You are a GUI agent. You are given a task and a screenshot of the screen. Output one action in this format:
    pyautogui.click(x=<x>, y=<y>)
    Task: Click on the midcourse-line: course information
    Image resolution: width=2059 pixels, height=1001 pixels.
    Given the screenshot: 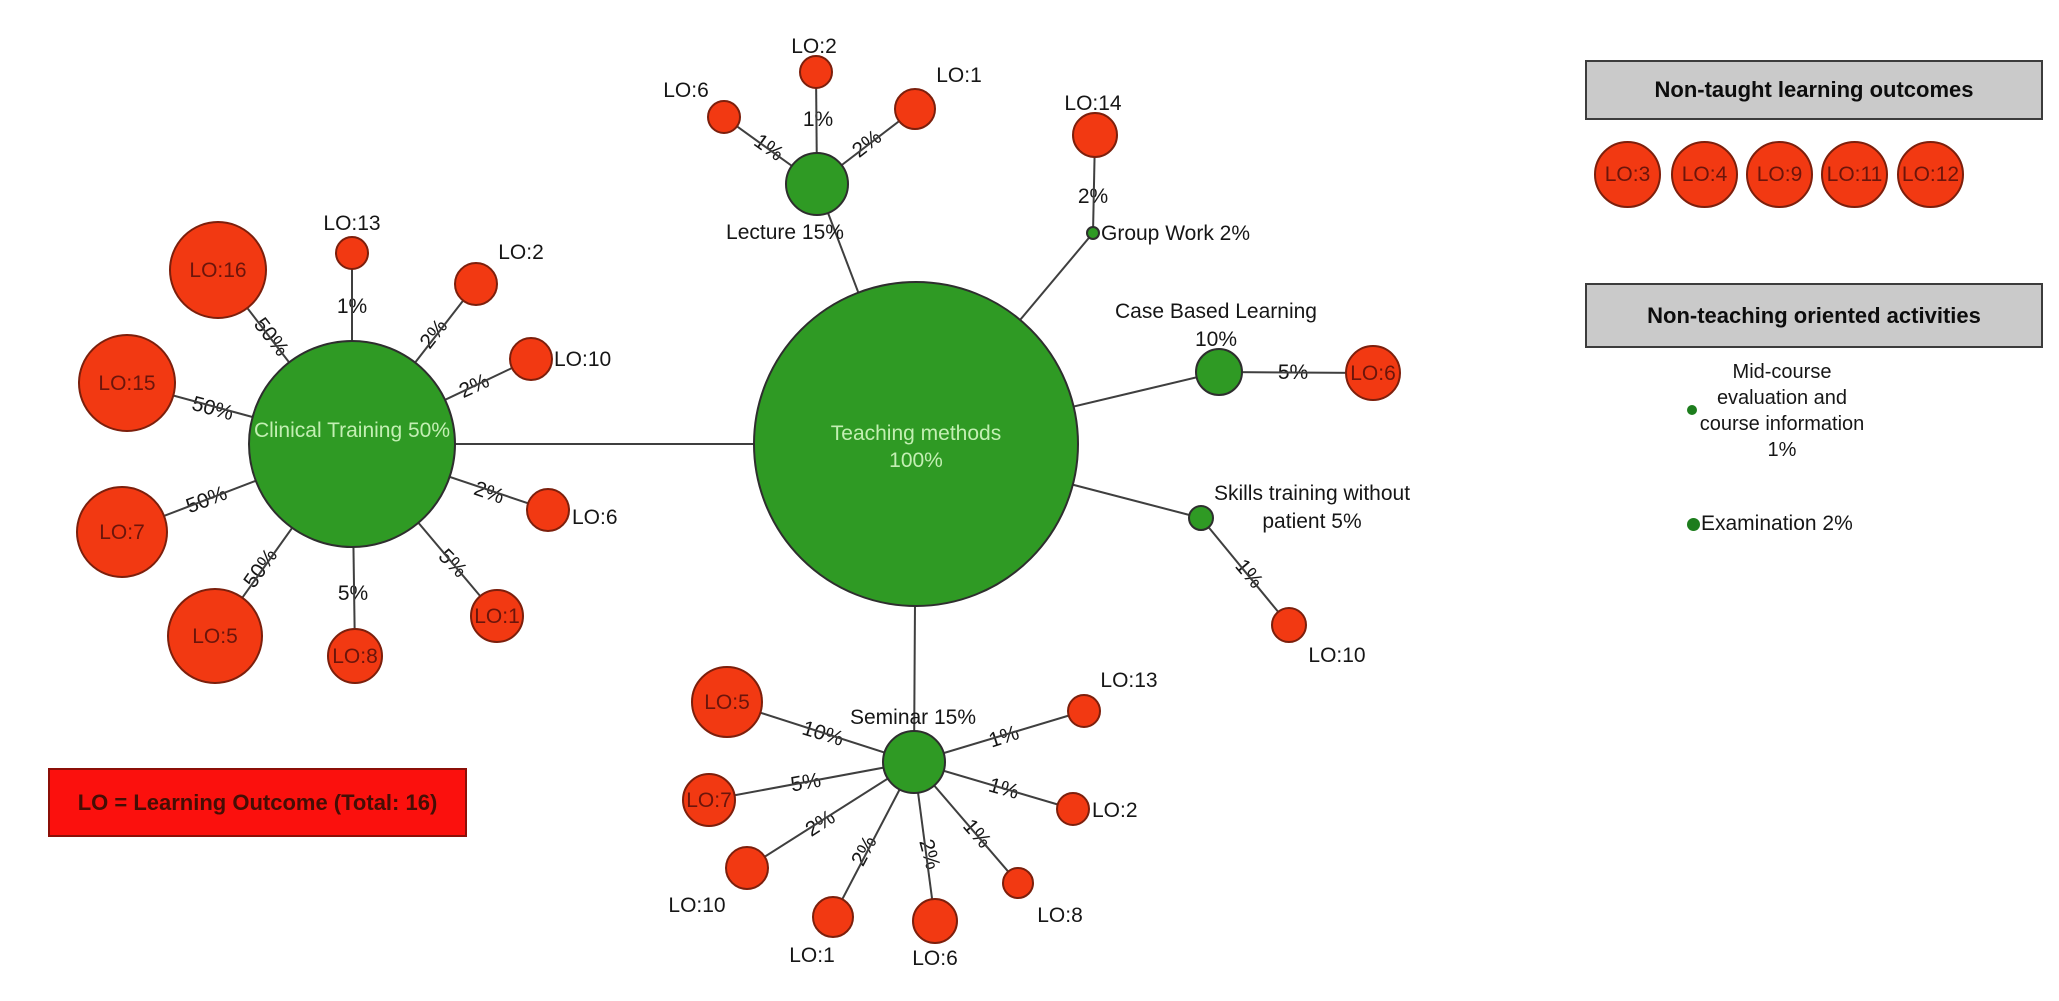 What is the action you would take?
    pyautogui.click(x=1782, y=424)
    